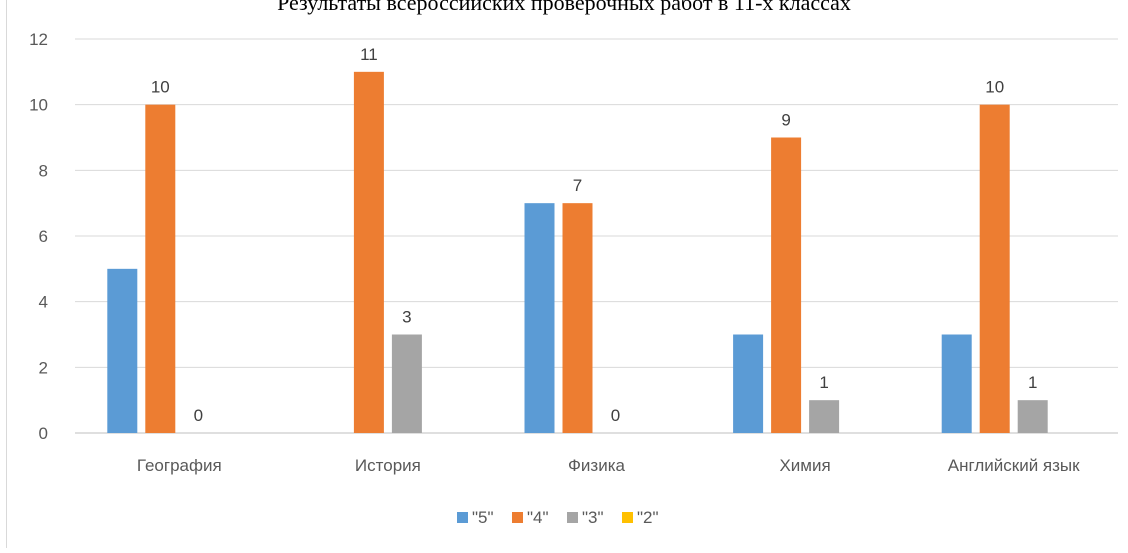 The width and height of the screenshot is (1128, 553). I want to click on y-tick-label: 8, so click(43, 170).